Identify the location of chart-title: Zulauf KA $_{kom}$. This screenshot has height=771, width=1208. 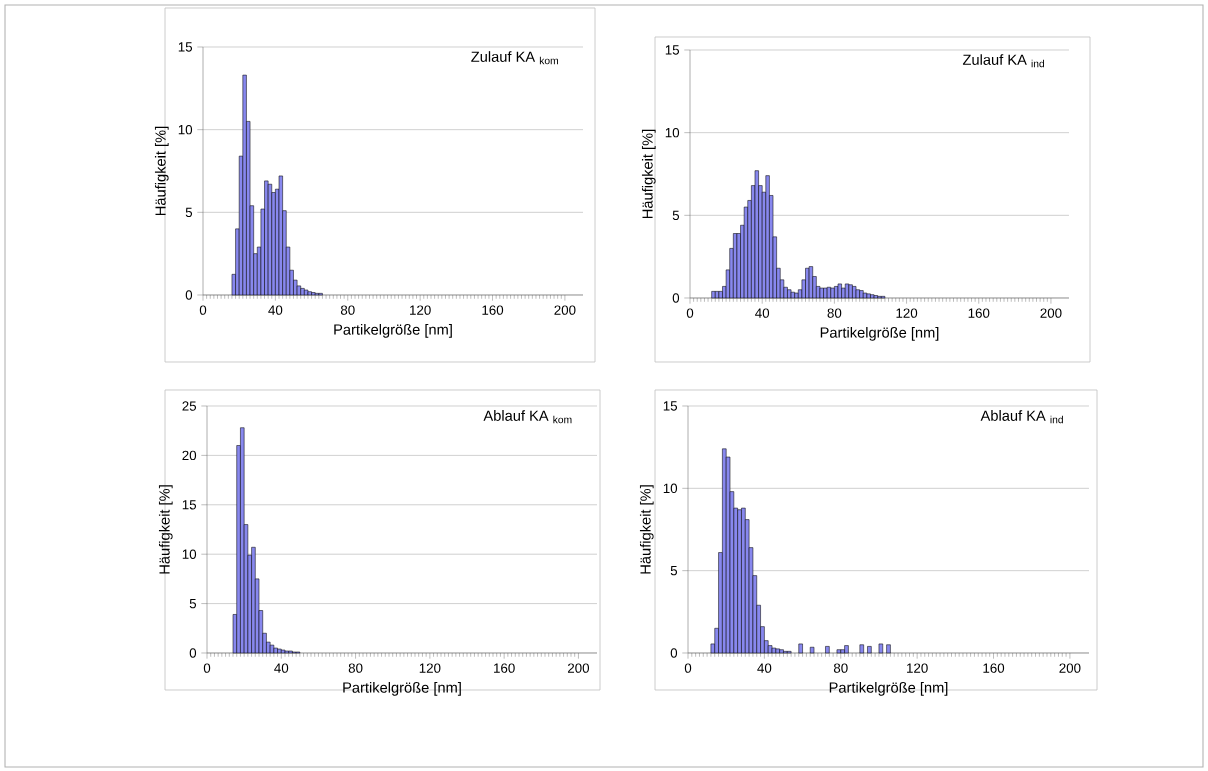
(514, 58).